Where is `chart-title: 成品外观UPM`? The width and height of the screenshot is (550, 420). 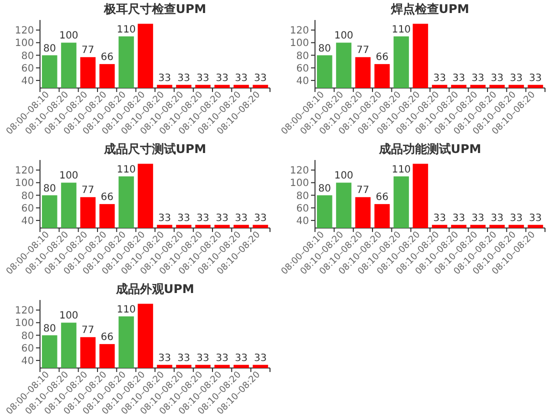 chart-title: 成品外观UPM is located at coordinates (154, 289).